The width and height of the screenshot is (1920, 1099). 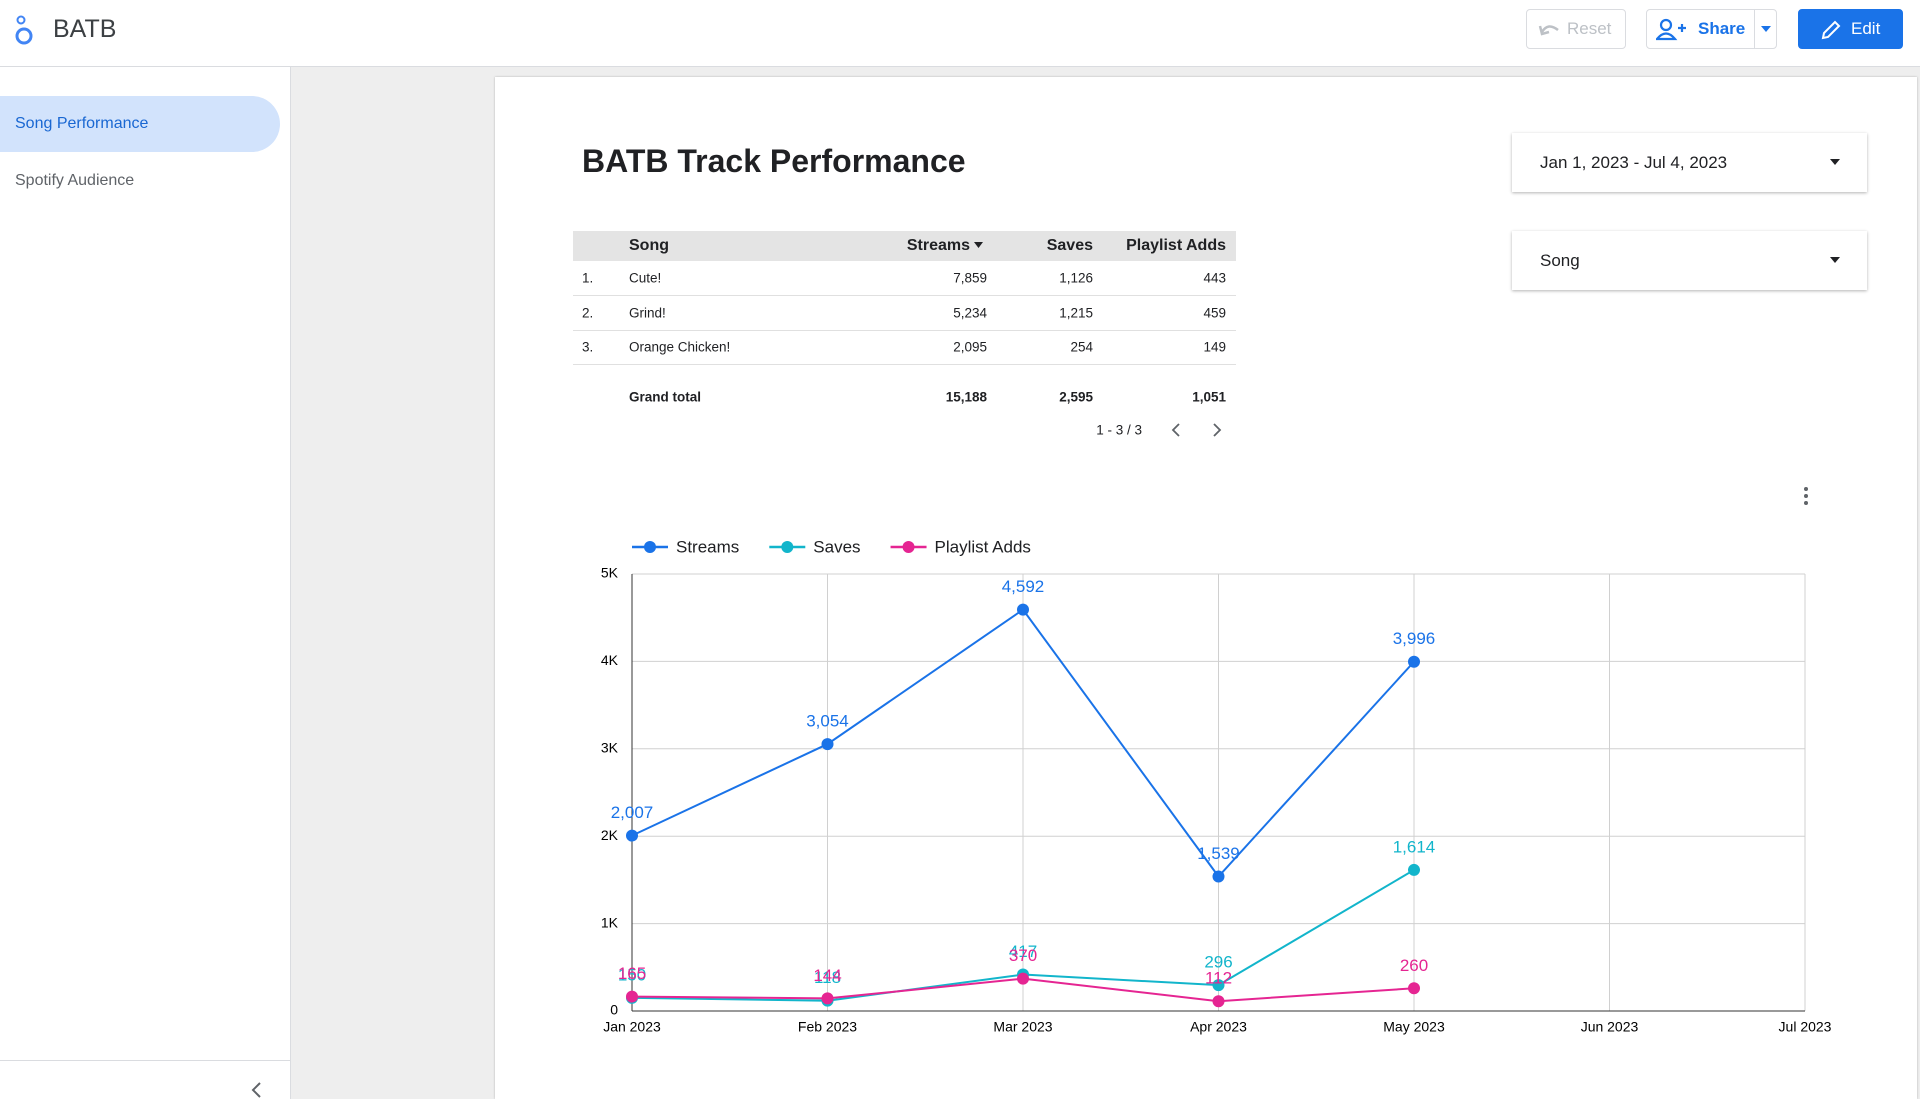 I want to click on data-label: 112, so click(x=1218, y=978).